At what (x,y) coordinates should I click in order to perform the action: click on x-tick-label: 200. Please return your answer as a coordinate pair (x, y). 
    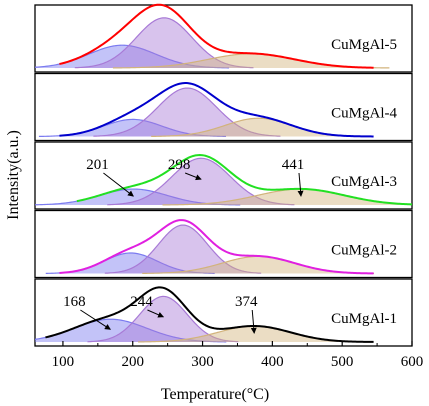
    Looking at the image, I should click on (132, 362).